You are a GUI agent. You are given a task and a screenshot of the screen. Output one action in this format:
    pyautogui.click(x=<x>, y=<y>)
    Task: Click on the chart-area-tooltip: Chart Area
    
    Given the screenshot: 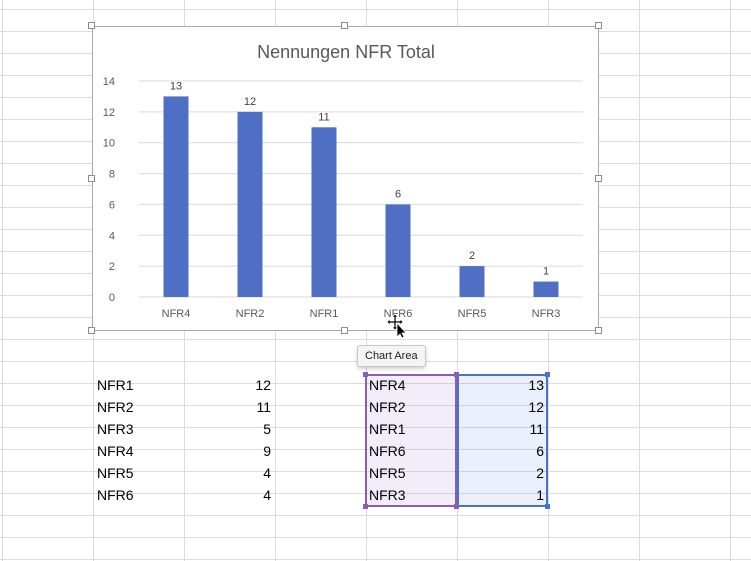 What is the action you would take?
    pyautogui.click(x=391, y=356)
    